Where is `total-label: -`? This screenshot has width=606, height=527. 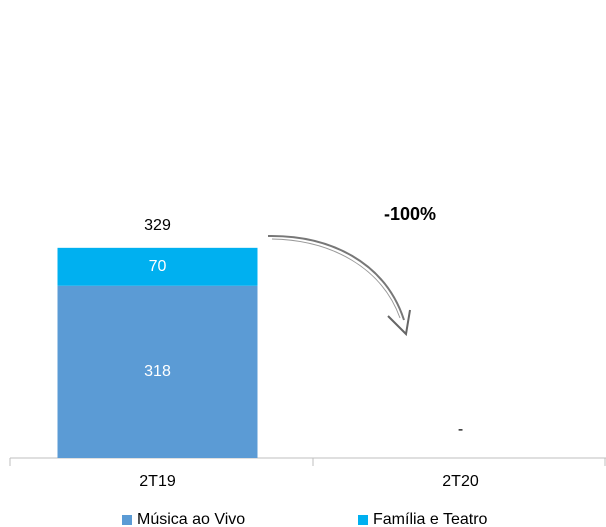 total-label: - is located at coordinates (460, 429).